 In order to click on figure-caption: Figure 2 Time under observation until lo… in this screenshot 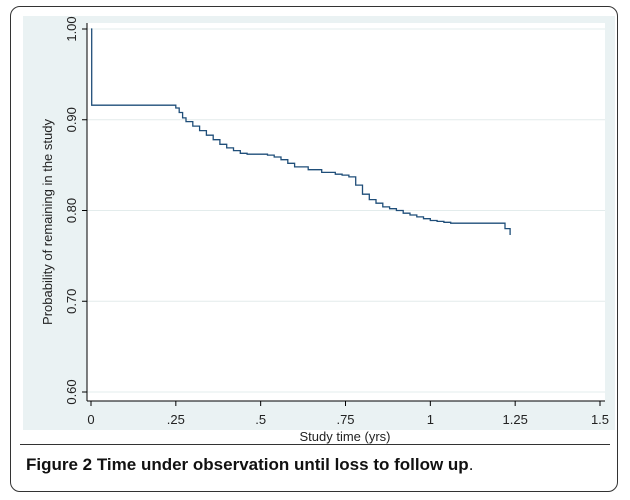, I will do `click(315, 464)`.